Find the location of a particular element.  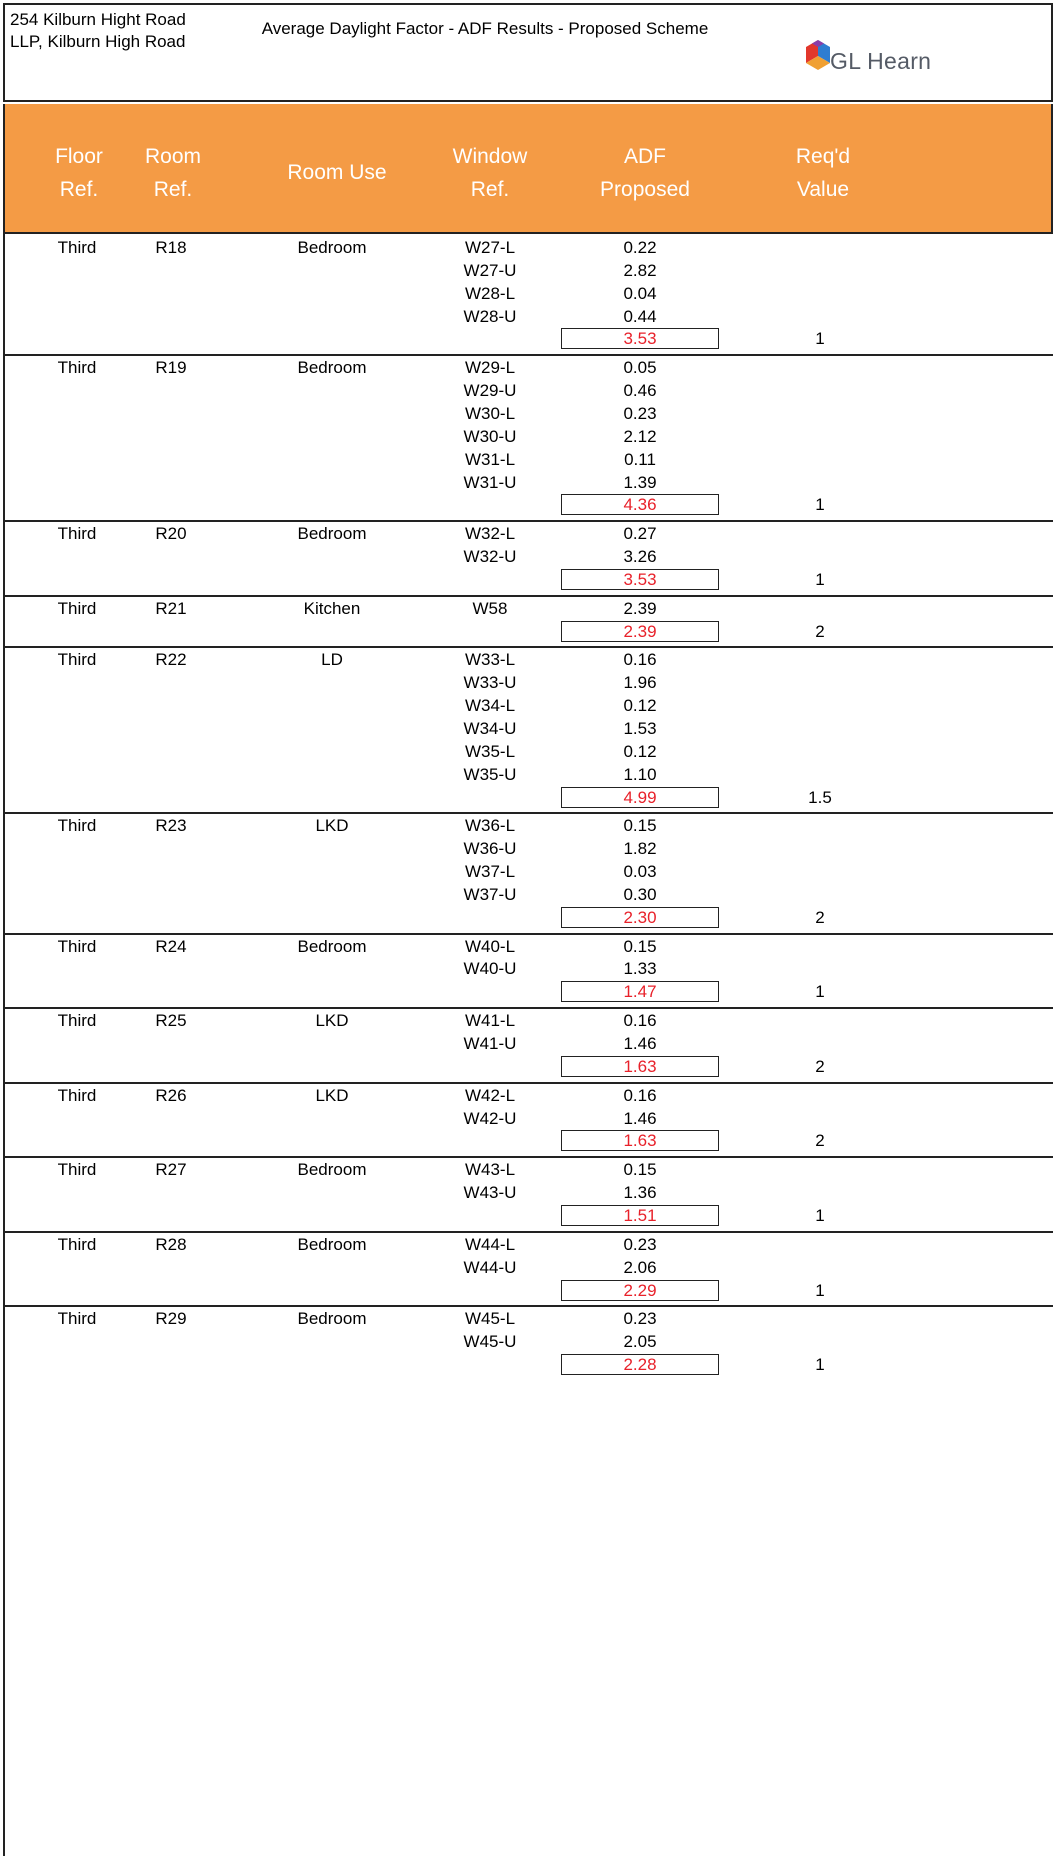

adf-total: 1.63 is located at coordinates (640, 1141).